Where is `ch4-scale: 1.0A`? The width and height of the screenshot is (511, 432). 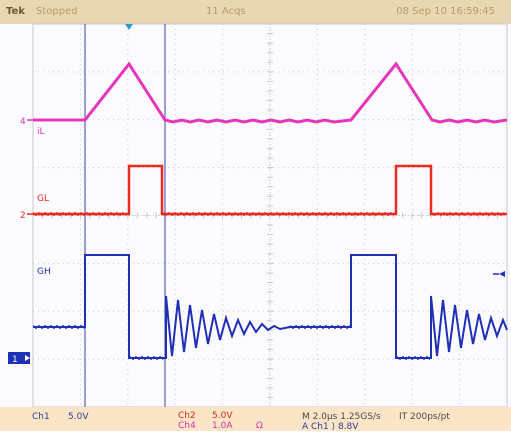 ch4-scale: 1.0A is located at coordinates (222, 426).